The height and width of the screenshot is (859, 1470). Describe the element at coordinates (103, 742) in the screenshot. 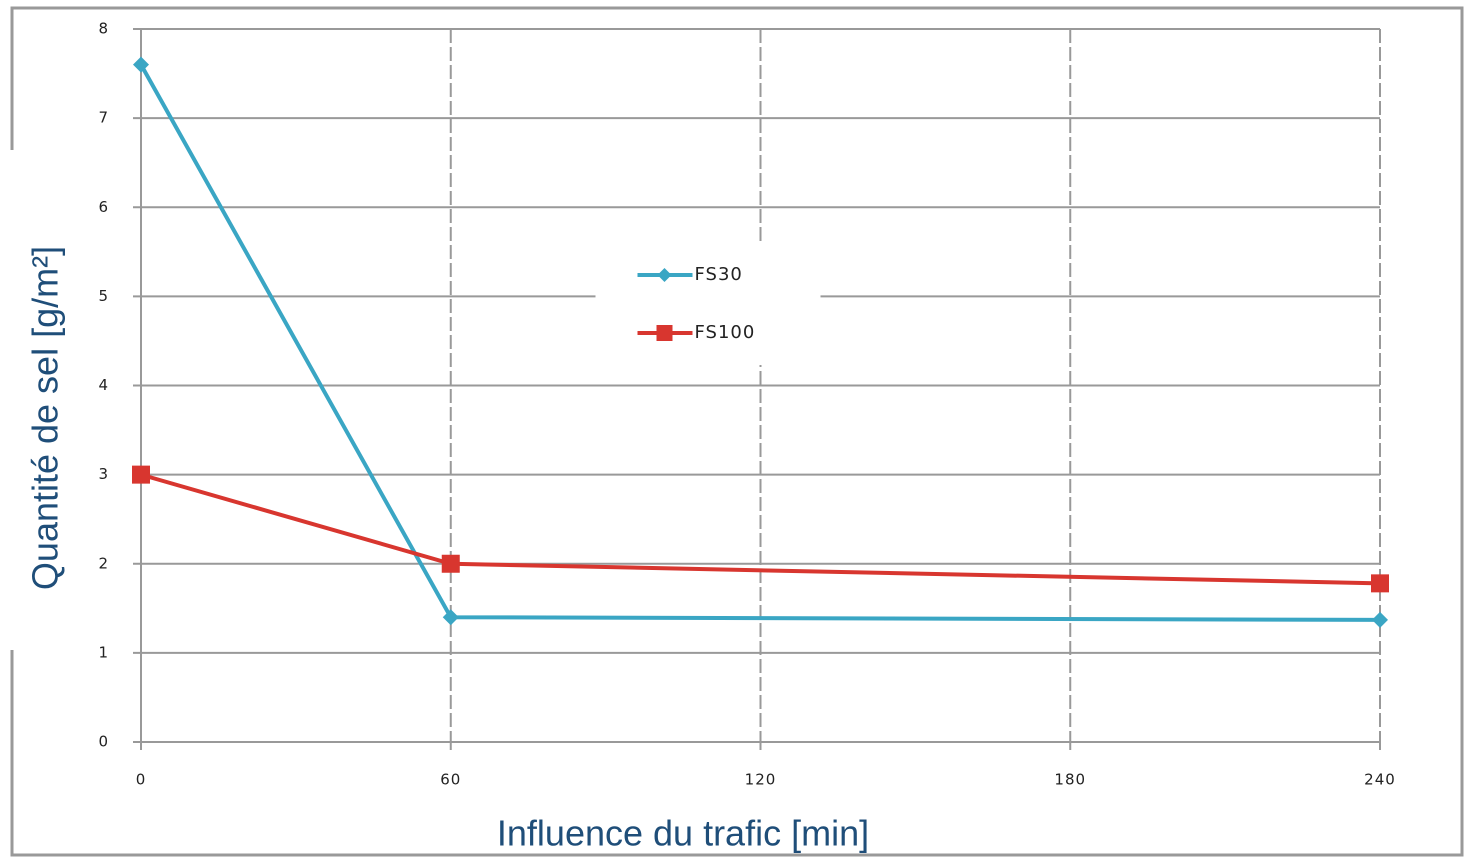

I see `y-tick-label: 0` at that location.